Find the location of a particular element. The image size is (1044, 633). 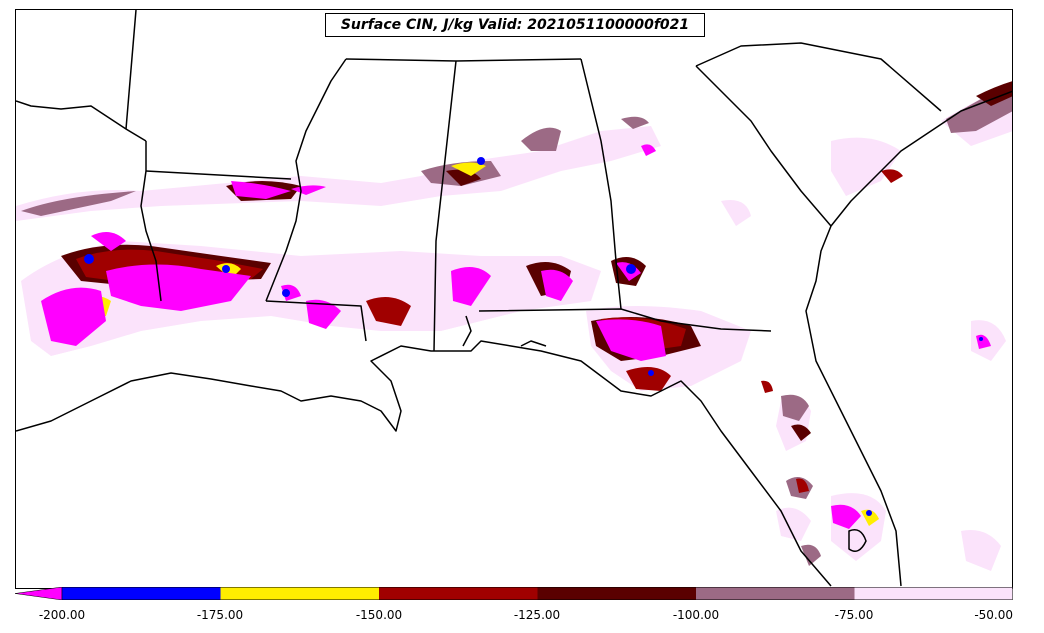

colorbar-tick-label: -100.00 is located at coordinates (696, 615).